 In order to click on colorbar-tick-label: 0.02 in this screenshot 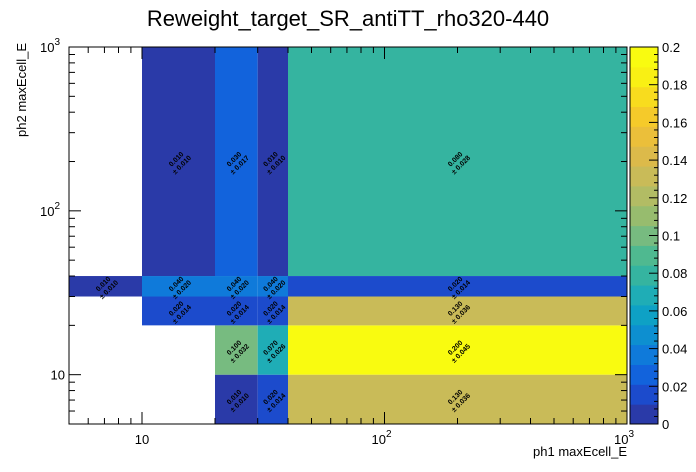, I will do `click(674, 386)`.